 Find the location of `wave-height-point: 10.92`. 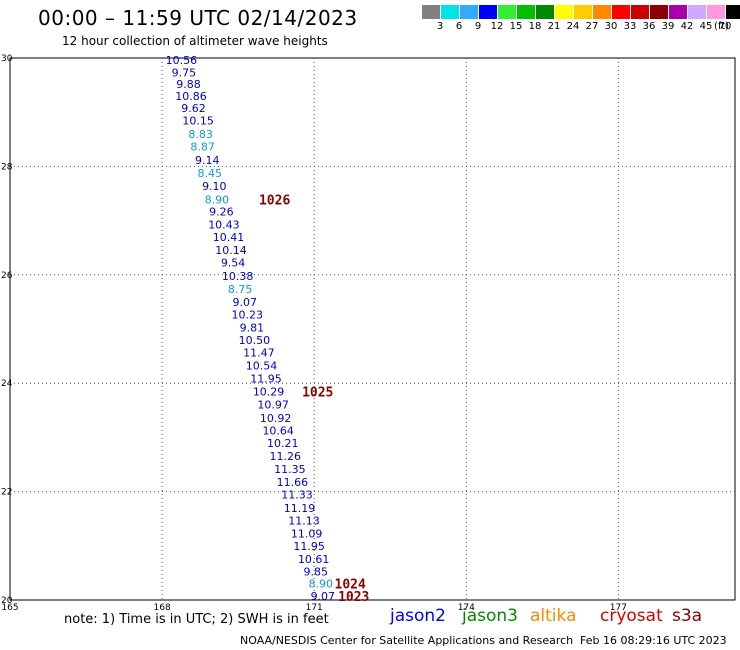

wave-height-point: 10.92 is located at coordinates (276, 418).